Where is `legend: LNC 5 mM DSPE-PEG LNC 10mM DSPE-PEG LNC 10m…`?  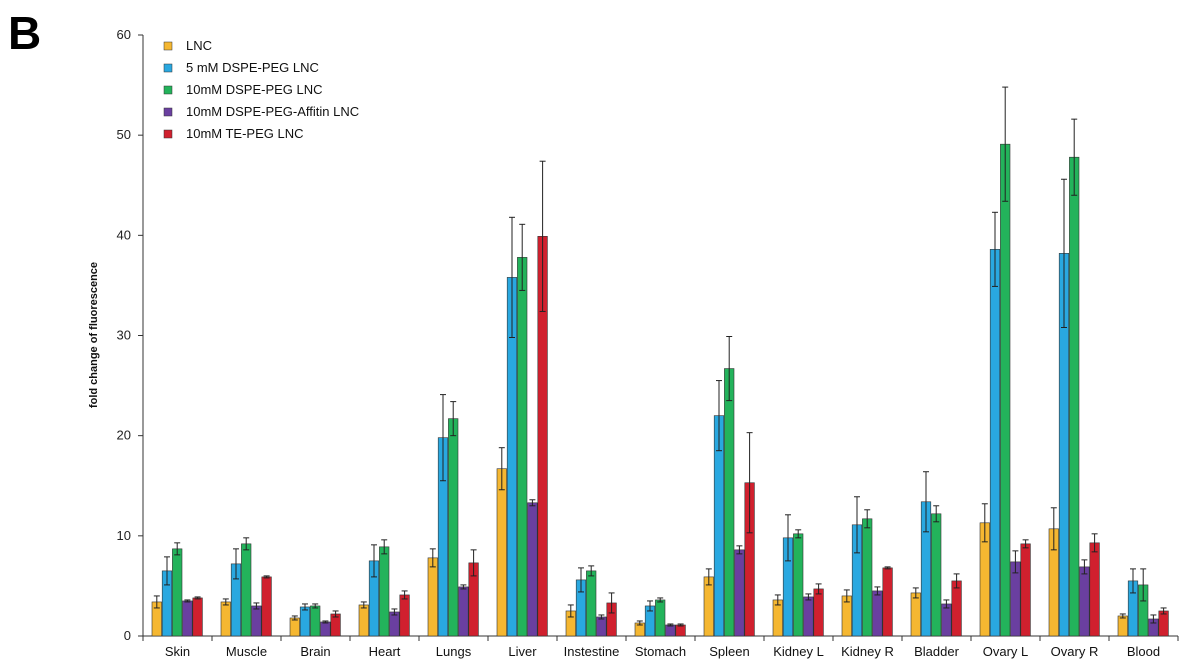 legend: LNC 5 mM DSPE-PEG LNC 10mM DSPE-PEG LNC 10m… is located at coordinates (261, 89).